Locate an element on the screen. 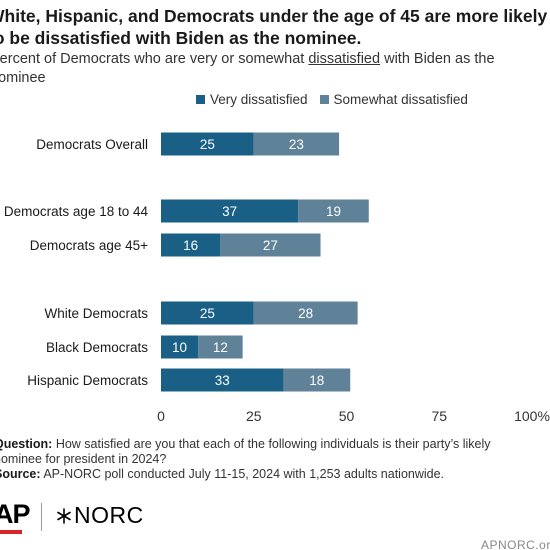 The image size is (550, 550). legend-item-somewhat: Somewhat dissatisfied is located at coordinates (393, 99).